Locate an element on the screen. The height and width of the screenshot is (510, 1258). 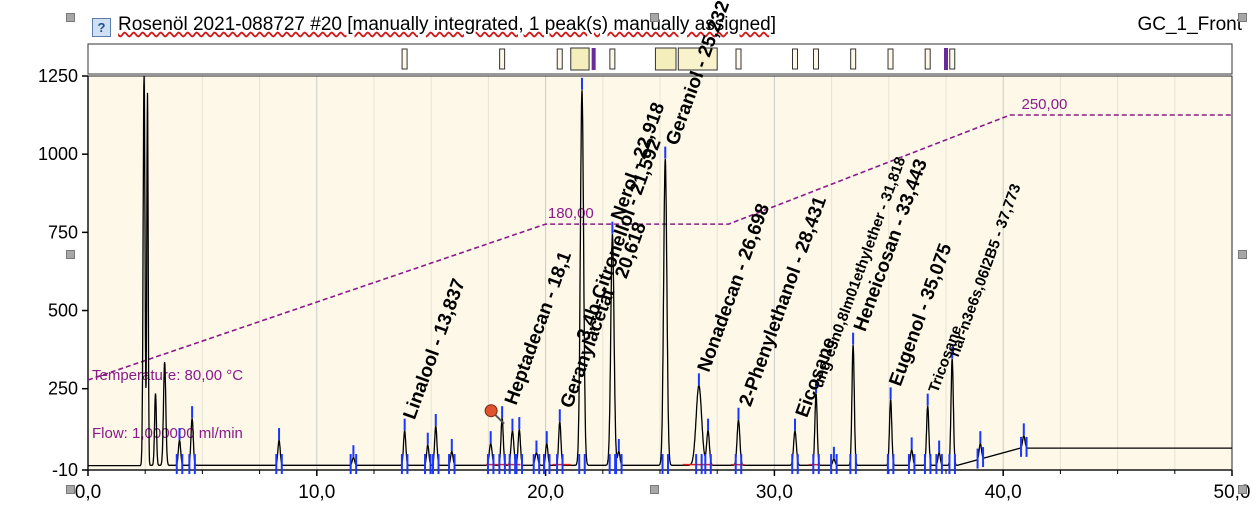
question-icon: ? is located at coordinates (101, 27).